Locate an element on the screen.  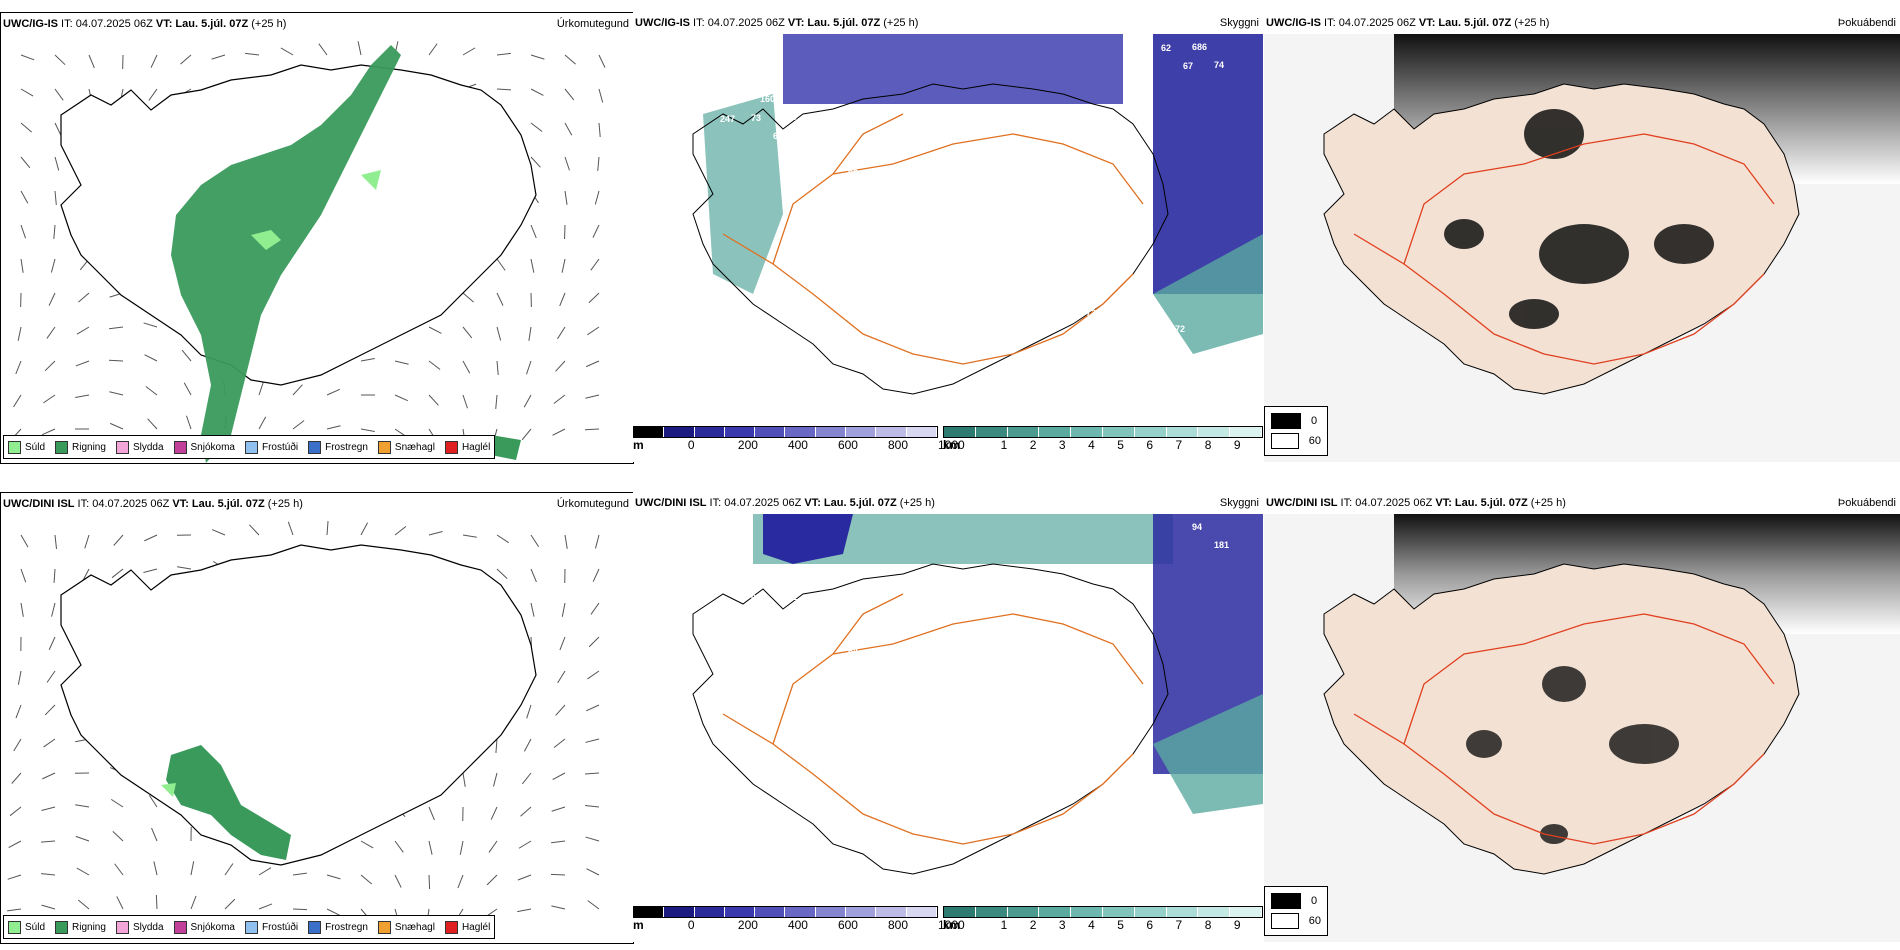
vis-km-tick: 8 is located at coordinates (1208, 445).